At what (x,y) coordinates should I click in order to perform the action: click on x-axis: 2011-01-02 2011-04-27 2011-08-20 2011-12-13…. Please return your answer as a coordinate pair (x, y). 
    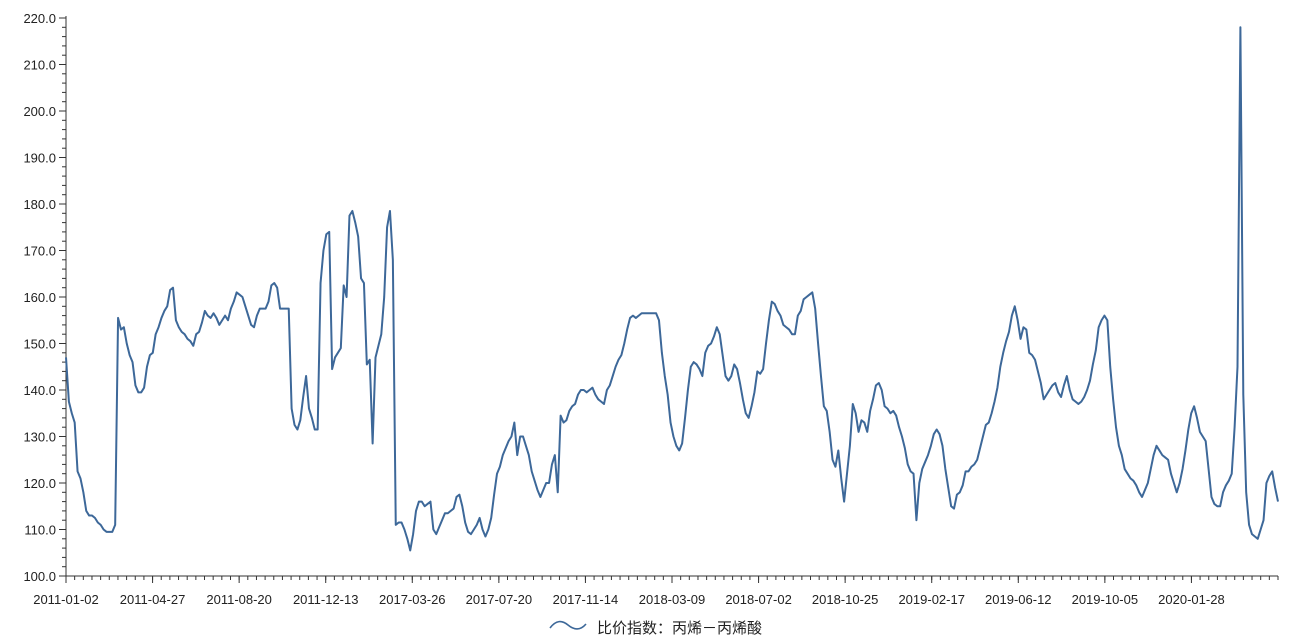
    Looking at the image, I should click on (656, 591).